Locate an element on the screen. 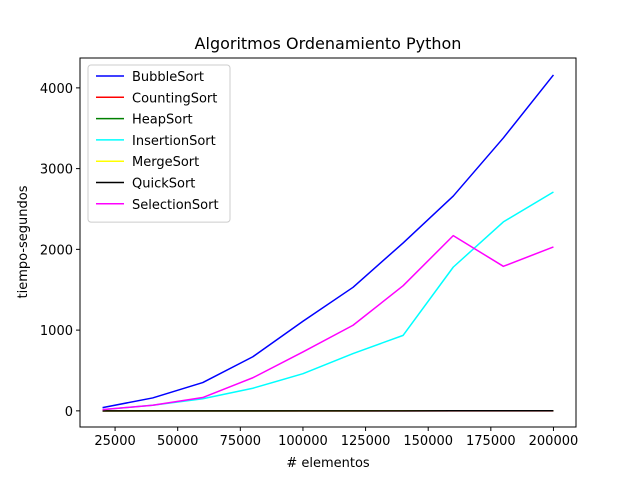  y-axis: 0 1000 2000 3000 4000 is located at coordinates (60, 251).